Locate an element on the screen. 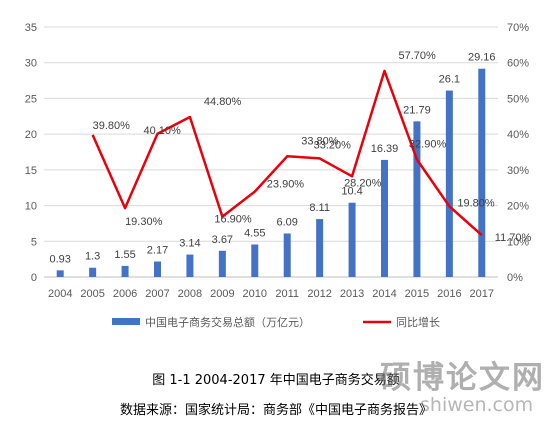 The image size is (552, 427). bar-data-label: 1.3 is located at coordinates (92, 257).